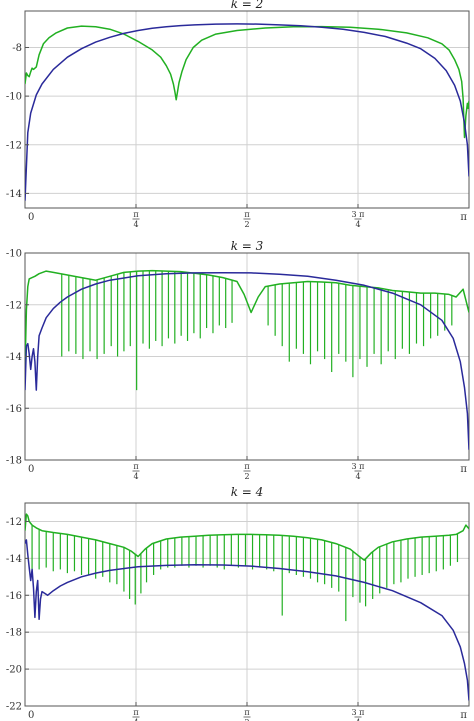 The image size is (474, 721). Describe the element at coordinates (247, 492) in the screenshot. I see `chart-title: k = 4` at that location.